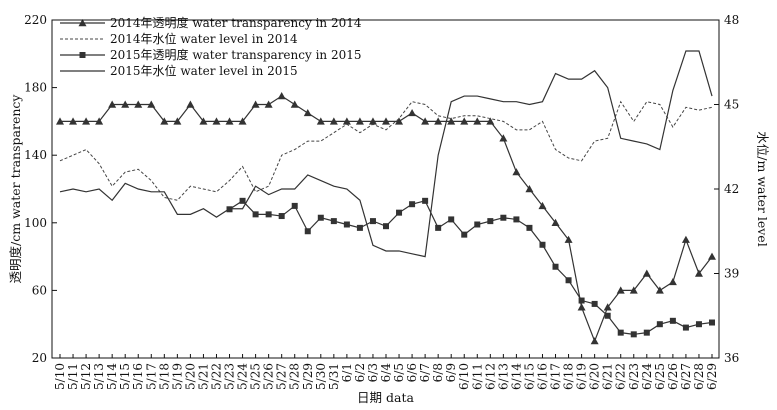  Describe the element at coordinates (516, 376) in the screenshot. I see `x-tick-label: 6/14` at that location.